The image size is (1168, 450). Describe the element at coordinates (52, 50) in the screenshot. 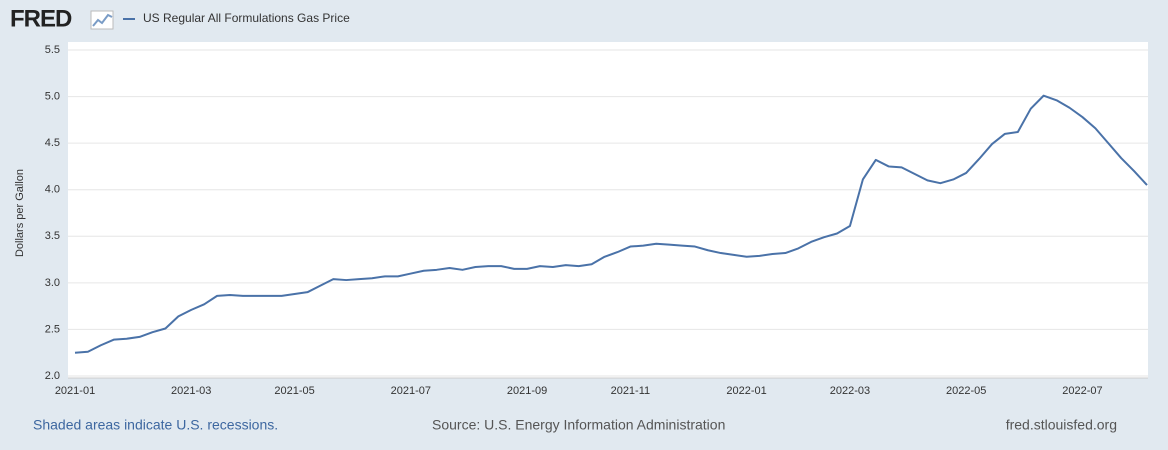

I see `y-tick-label: 5.5` at that location.